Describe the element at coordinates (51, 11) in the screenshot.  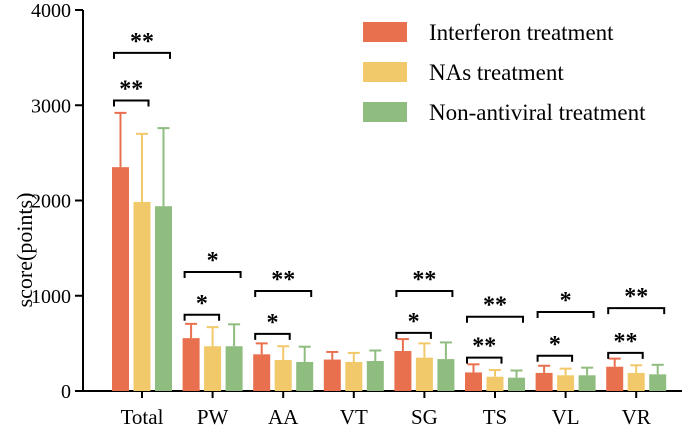
I see `y-tick-label: 4000` at that location.